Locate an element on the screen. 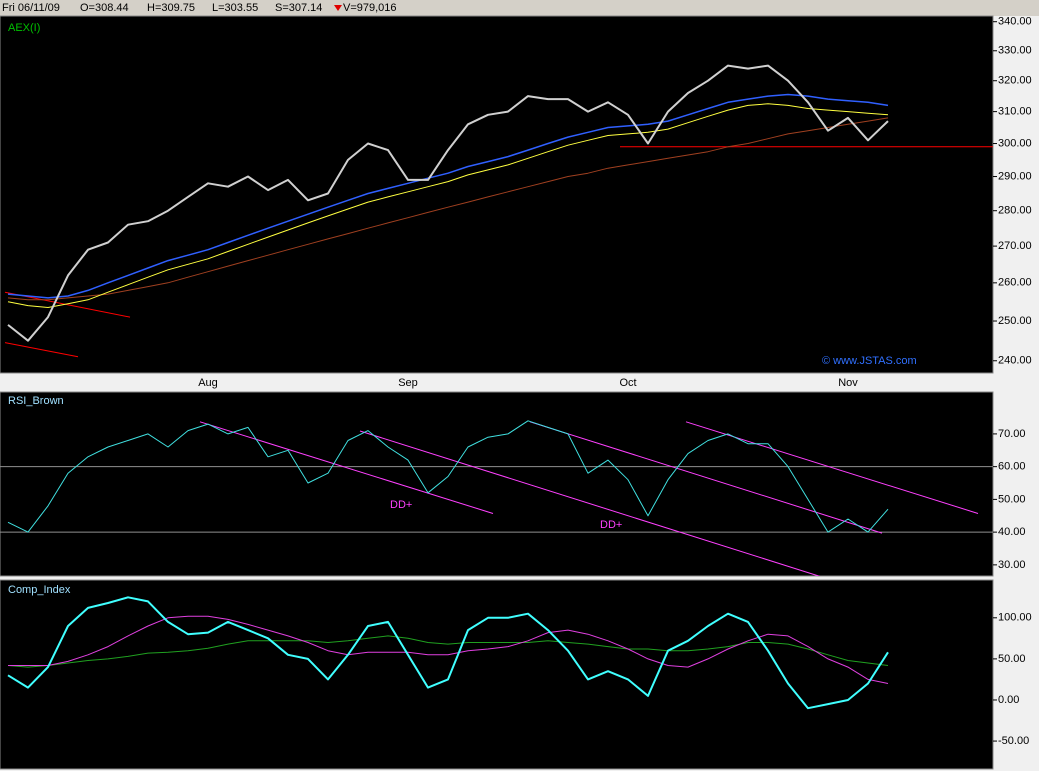 This screenshot has height=771, width=1039. header-date: Fri 06/11/09 is located at coordinates (31, 8).